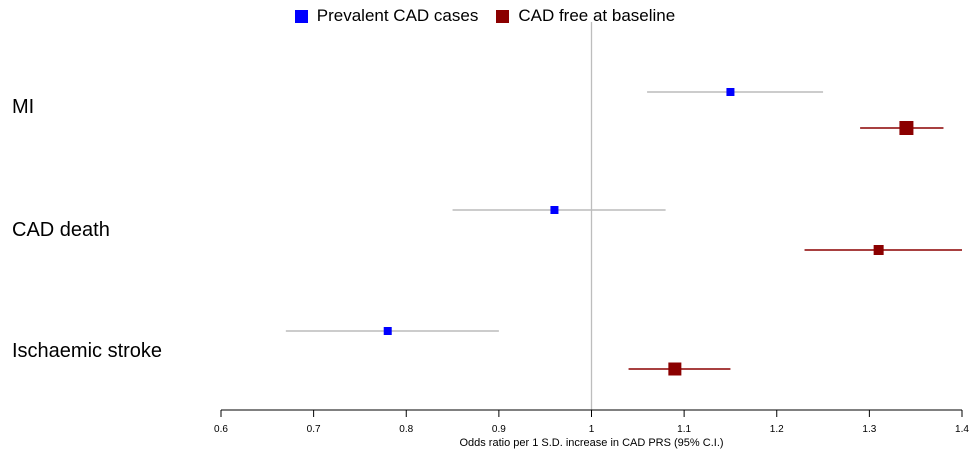 This screenshot has height=451, width=970. I want to click on legend-swatch-cad-free, so click(503, 16).